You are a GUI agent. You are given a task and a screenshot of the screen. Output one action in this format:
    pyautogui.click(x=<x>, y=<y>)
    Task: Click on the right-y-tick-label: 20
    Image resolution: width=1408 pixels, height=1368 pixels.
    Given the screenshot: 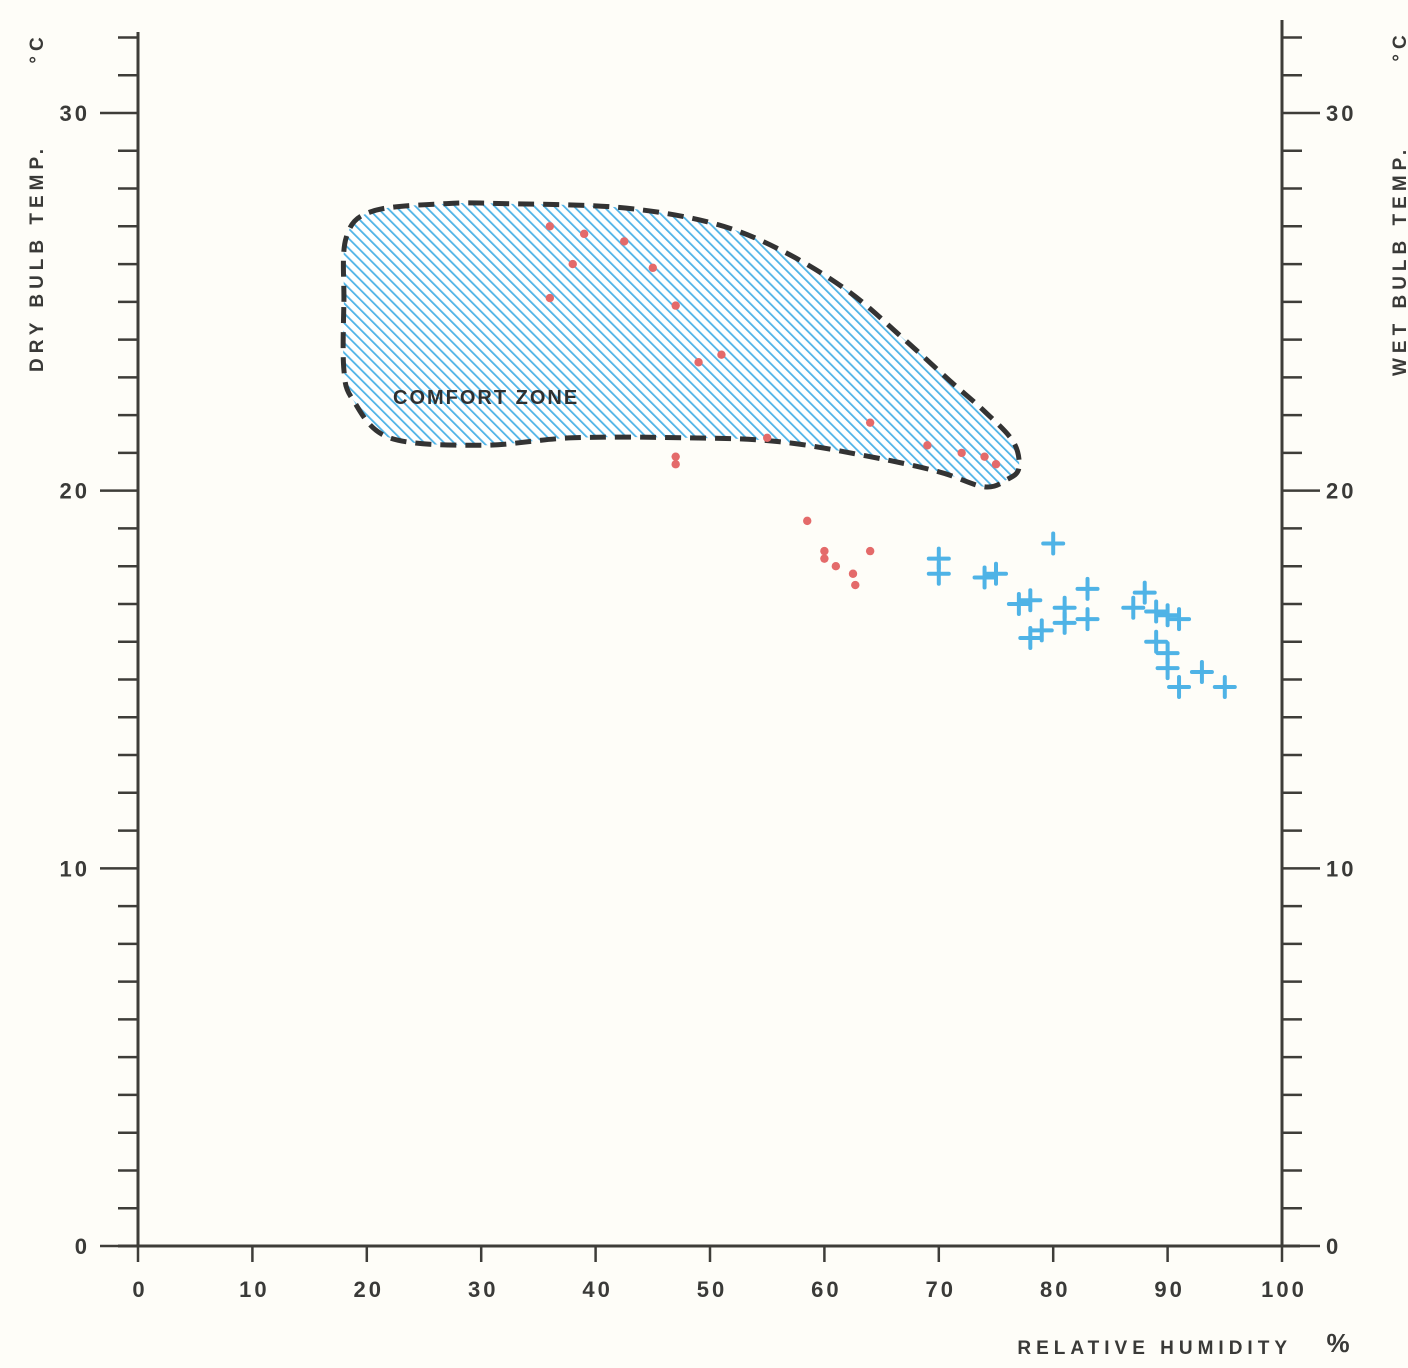 What is the action you would take?
    pyautogui.click(x=1341, y=491)
    